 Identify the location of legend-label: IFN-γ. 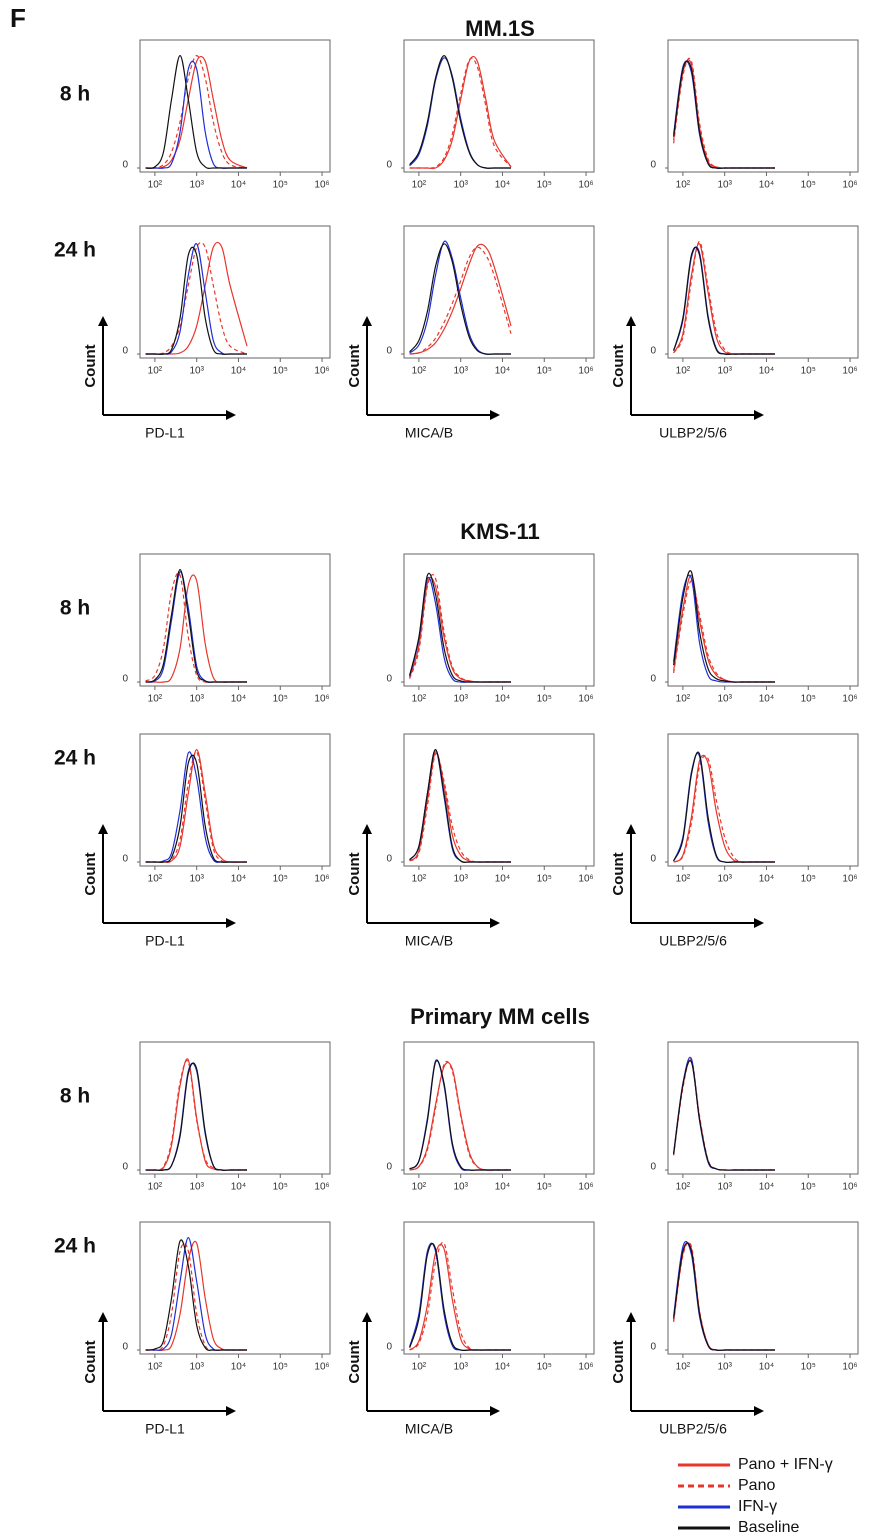
(757, 1506).